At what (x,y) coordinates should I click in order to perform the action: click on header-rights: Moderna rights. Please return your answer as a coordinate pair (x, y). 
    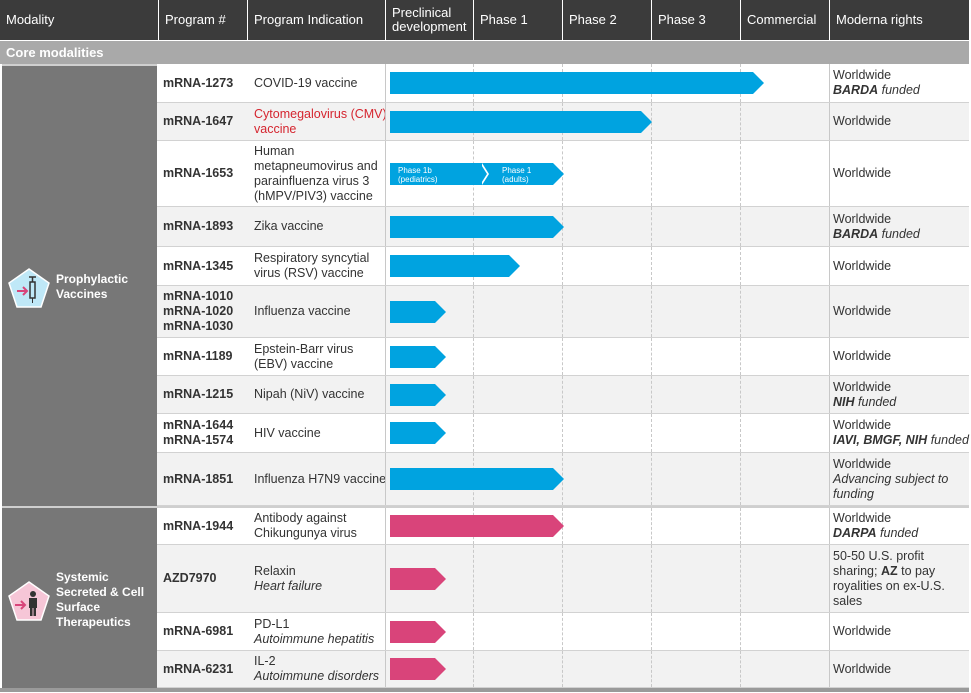
    Looking at the image, I should click on (899, 20).